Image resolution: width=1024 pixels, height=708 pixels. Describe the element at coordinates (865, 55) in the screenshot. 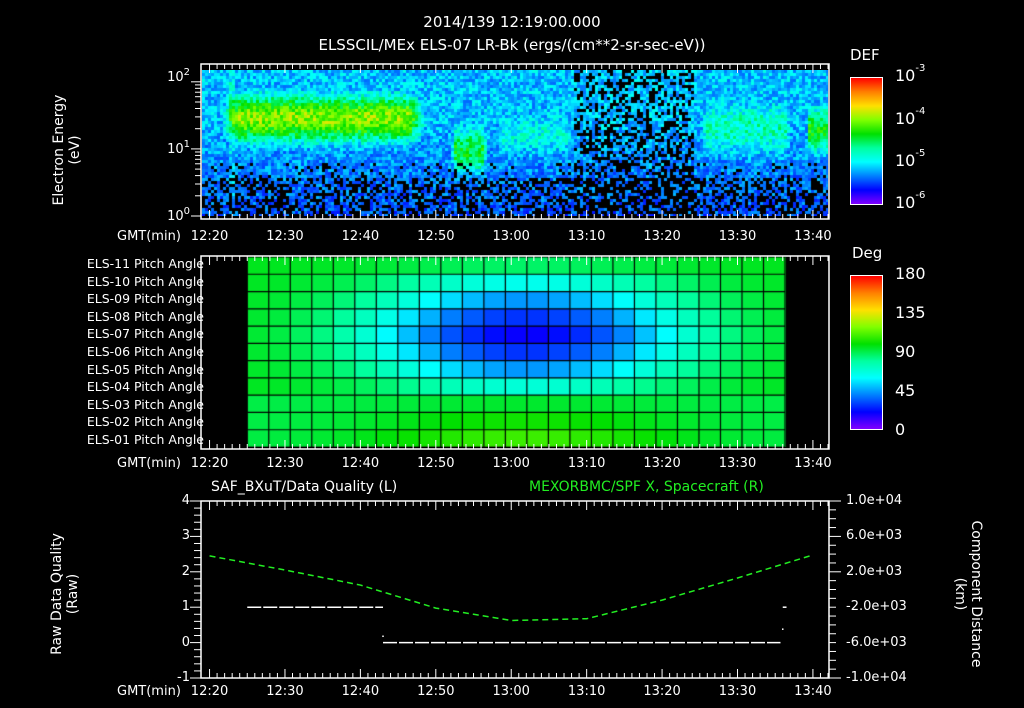

I see `def-colorbar-title: DEF` at that location.